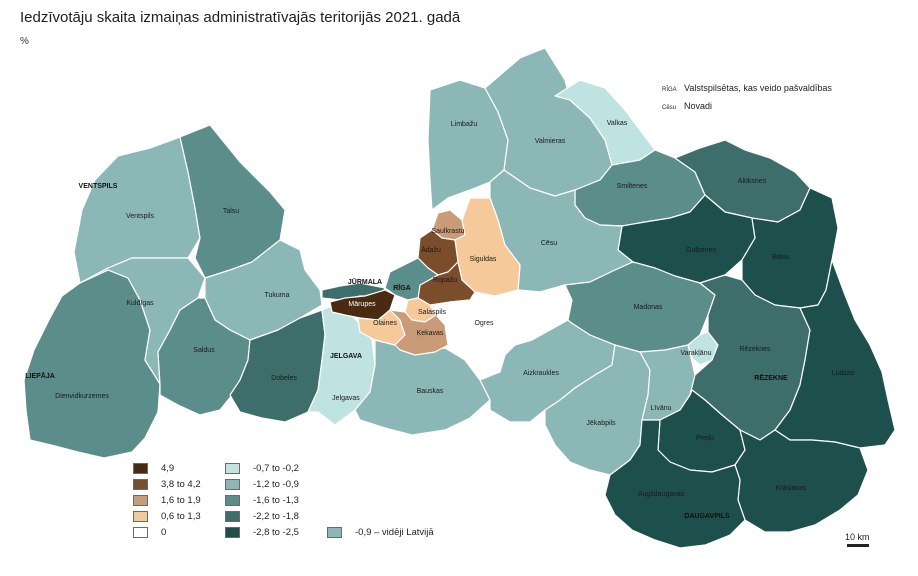 The width and height of the screenshot is (918, 576). I want to click on label-salaspils: Salaspils, so click(432, 312).